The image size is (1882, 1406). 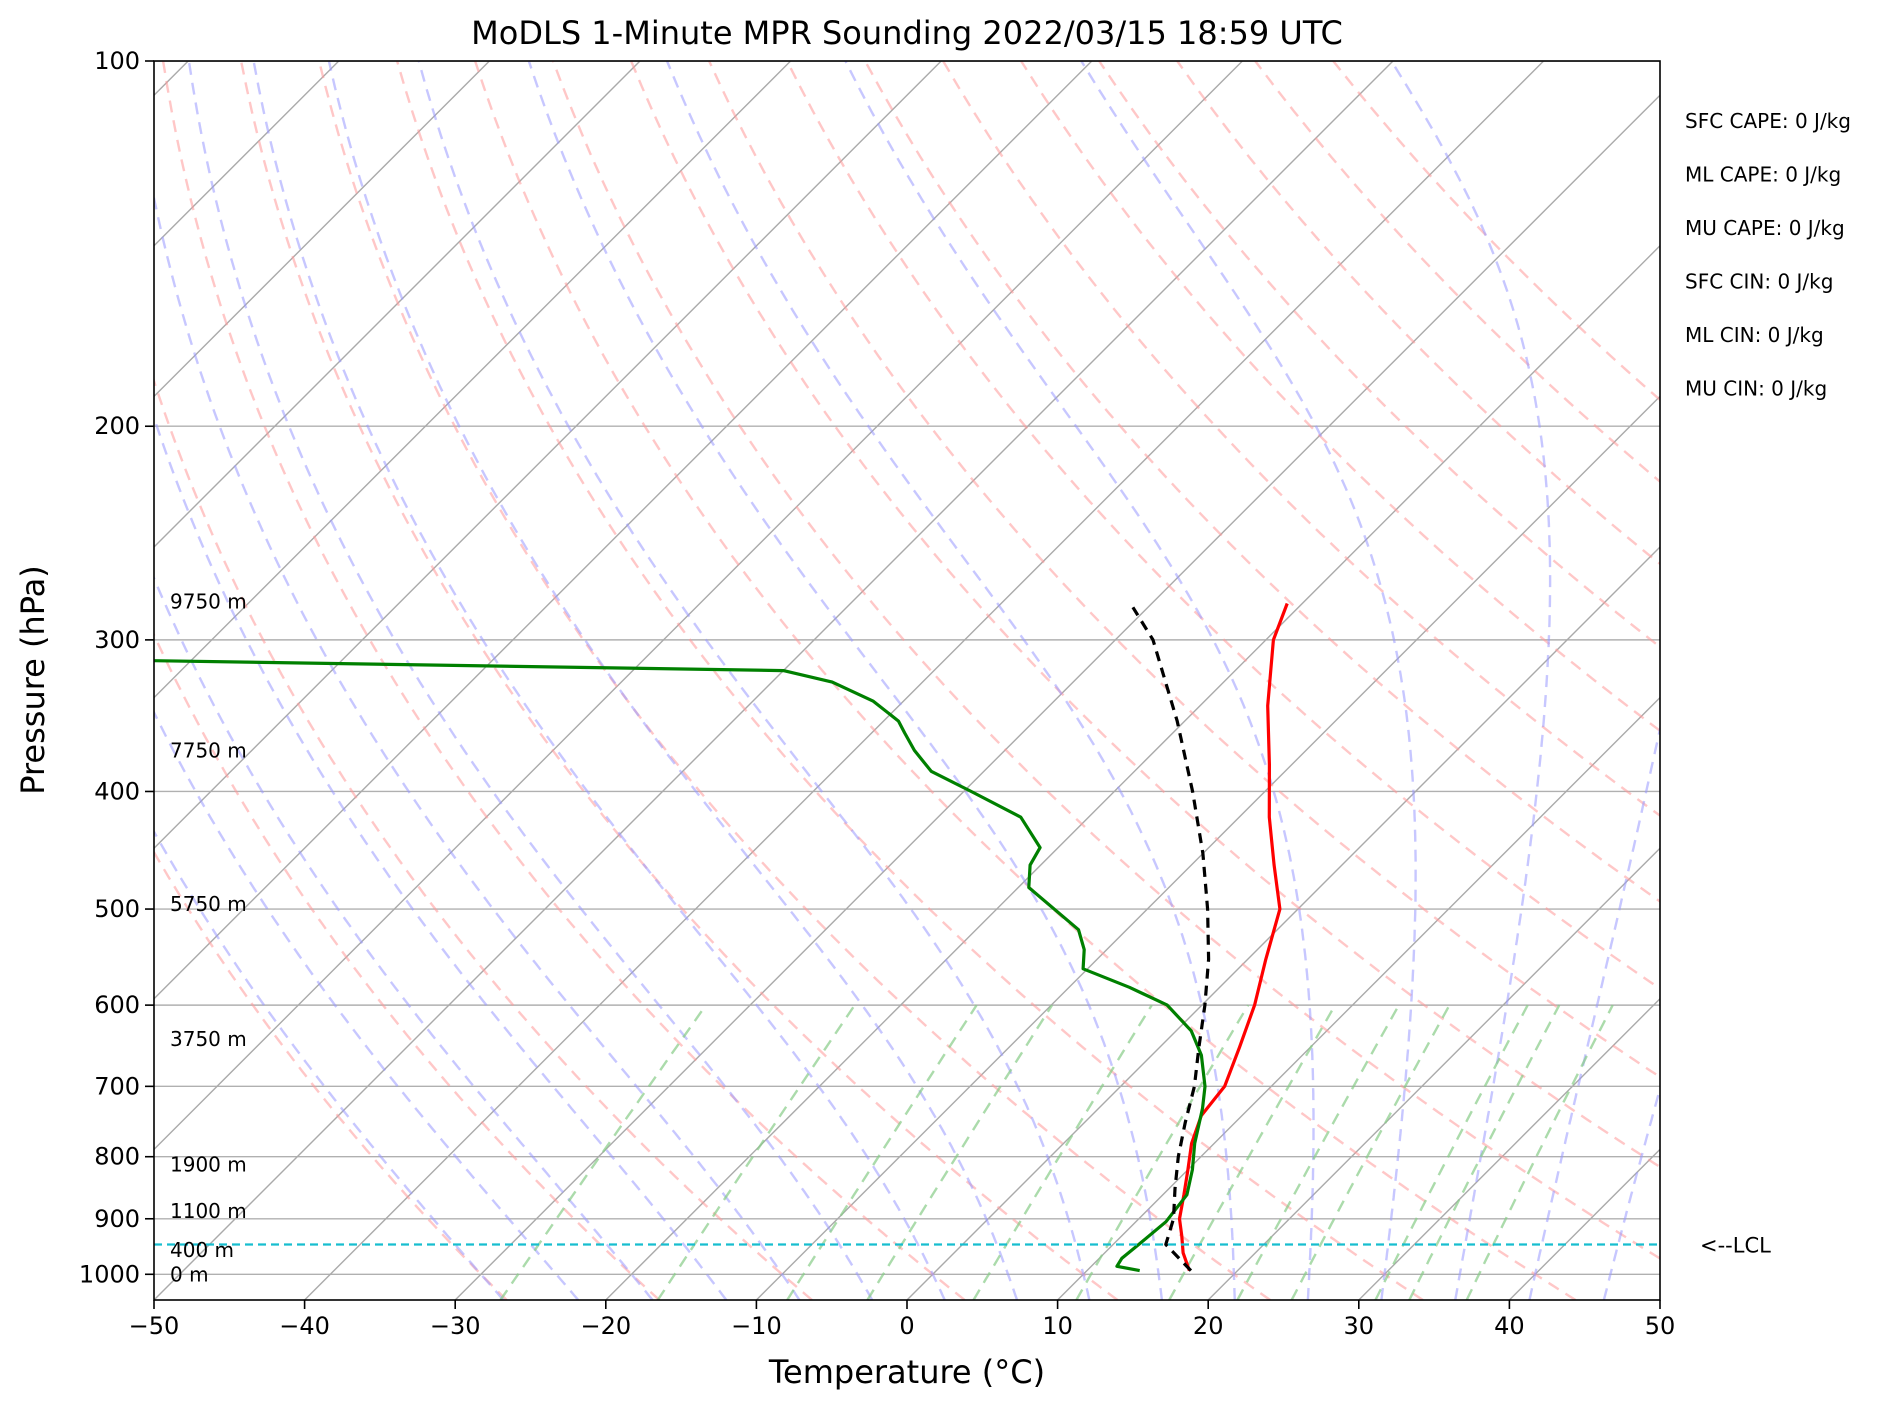 I want to click on x-axis-label: Temperature (°C), so click(x=906, y=1372).